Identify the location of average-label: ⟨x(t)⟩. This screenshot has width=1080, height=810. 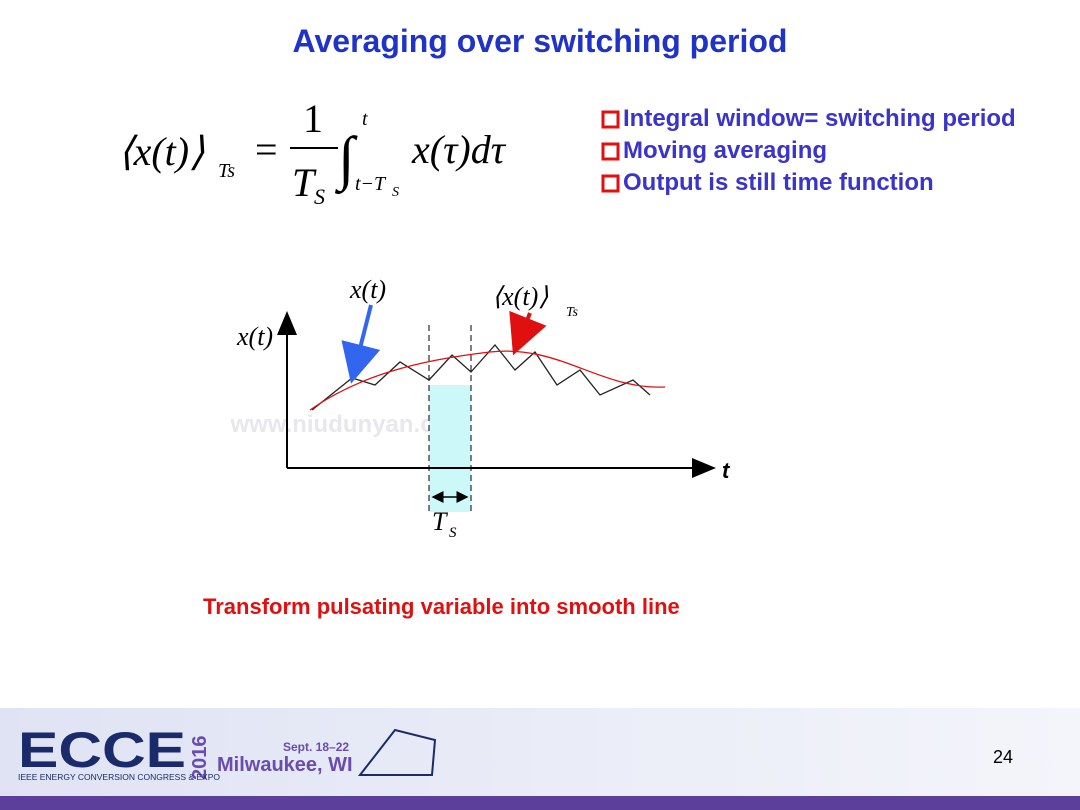
(520, 296).